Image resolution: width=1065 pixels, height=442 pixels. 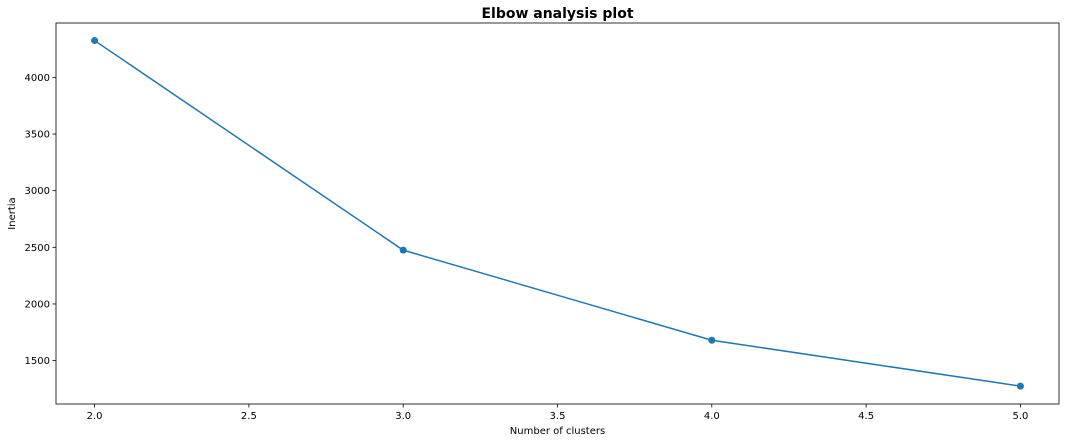 I want to click on y-tick-label: 3000, so click(x=37, y=191).